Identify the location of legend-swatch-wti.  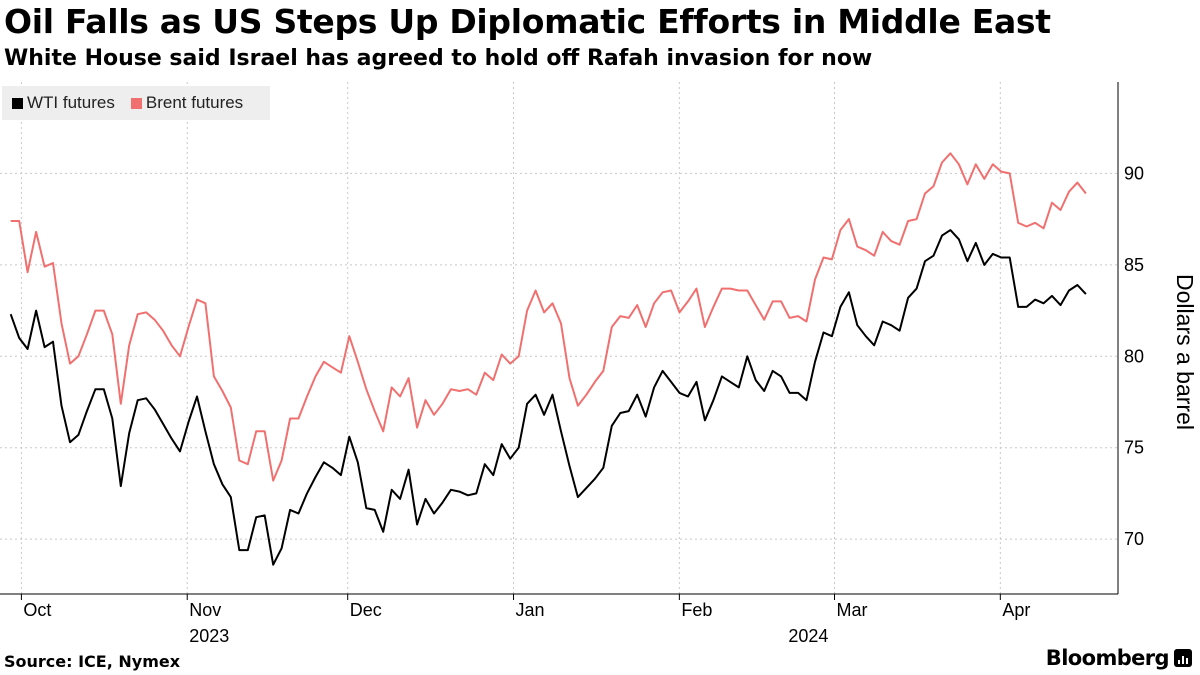
(17, 103).